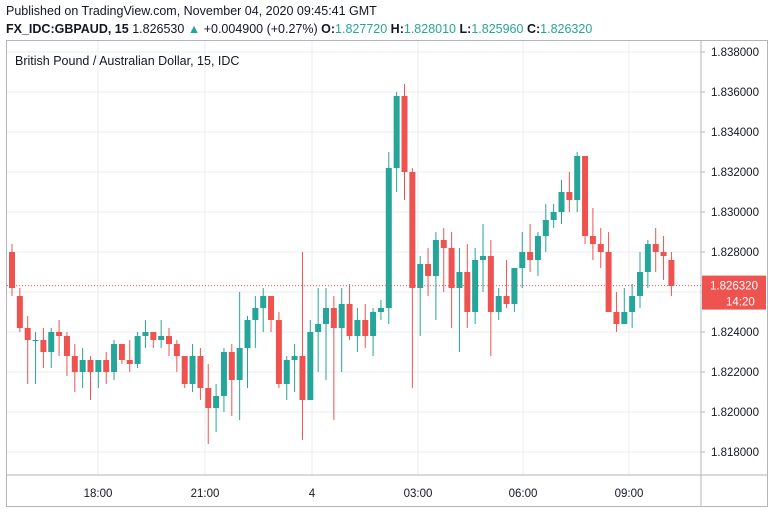  What do you see at coordinates (734, 287) in the screenshot?
I see `last-price-tag-value: 1.826320` at bounding box center [734, 287].